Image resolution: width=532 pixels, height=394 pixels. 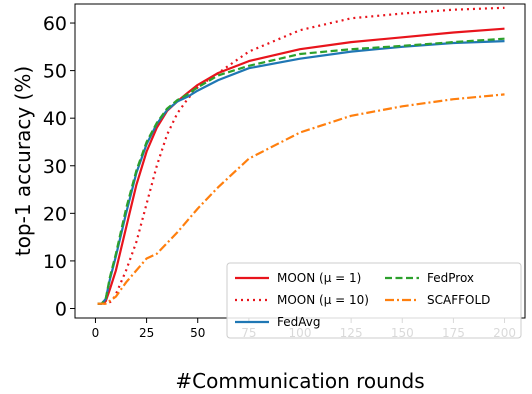 I want to click on y-tick-label: 60, so click(x=55, y=24).